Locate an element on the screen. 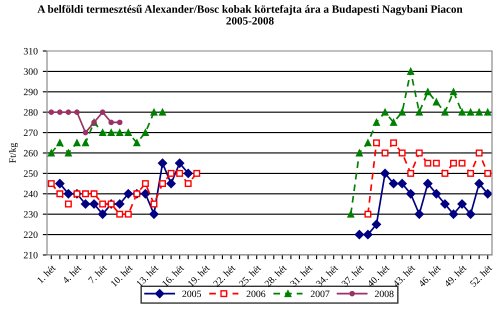  y-tick-label: 290 is located at coordinates (31, 92).